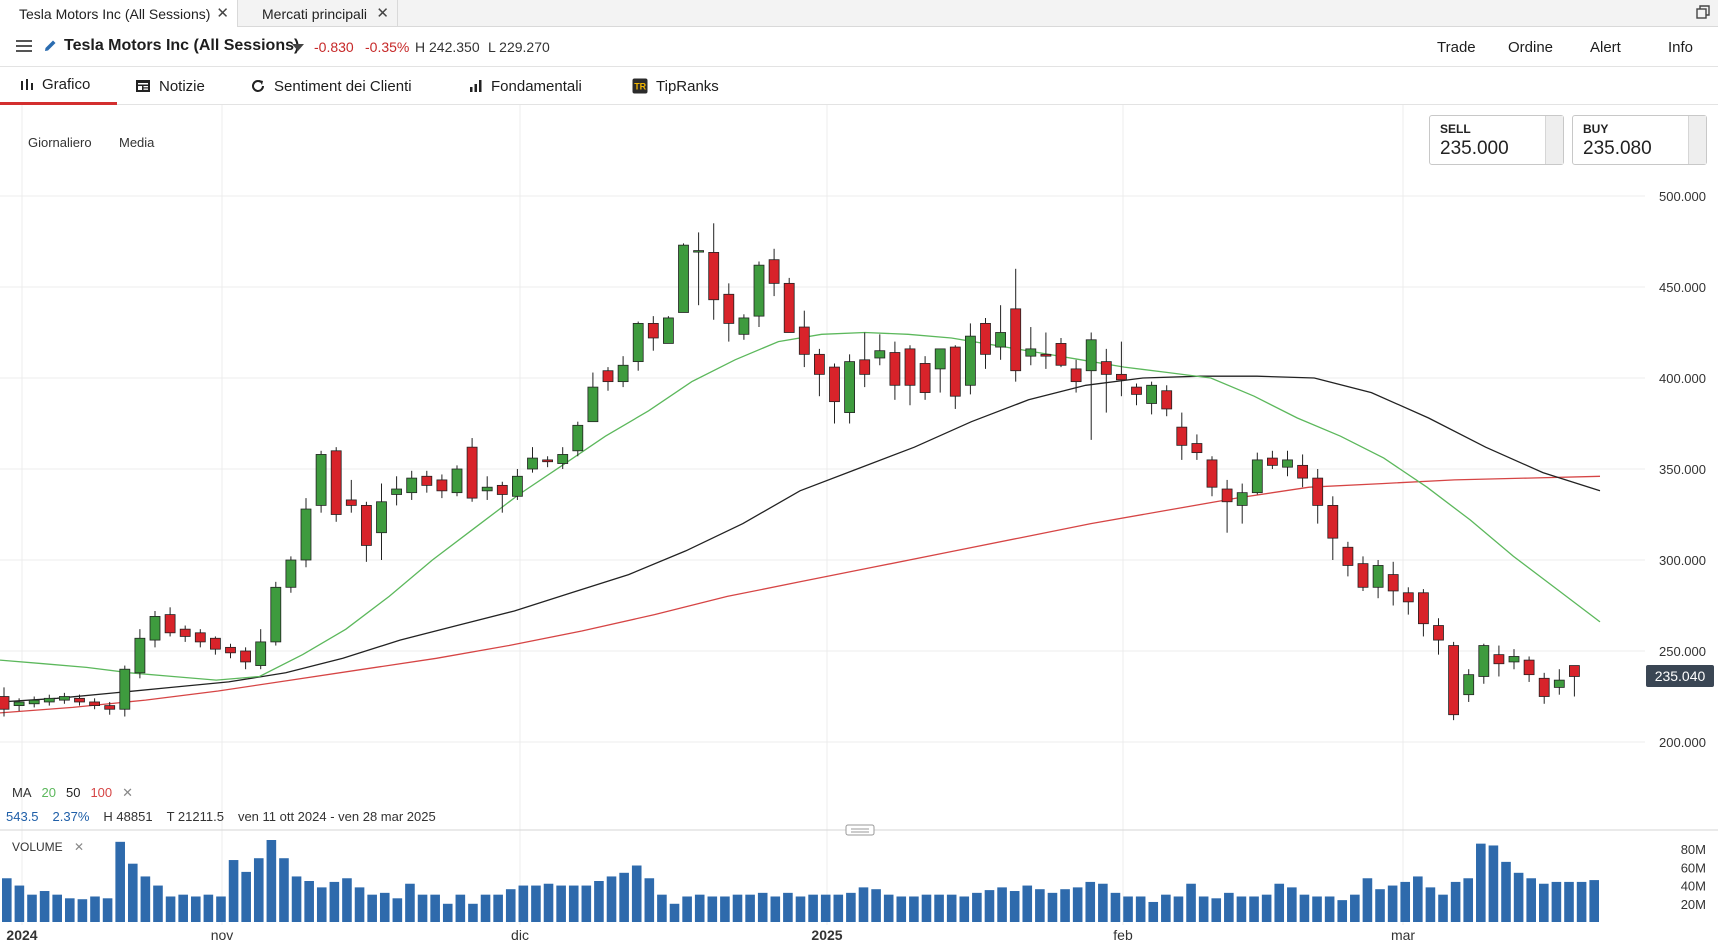 This screenshot has height=946, width=1718. What do you see at coordinates (1456, 47) in the screenshot?
I see `trade-link: Trade` at bounding box center [1456, 47].